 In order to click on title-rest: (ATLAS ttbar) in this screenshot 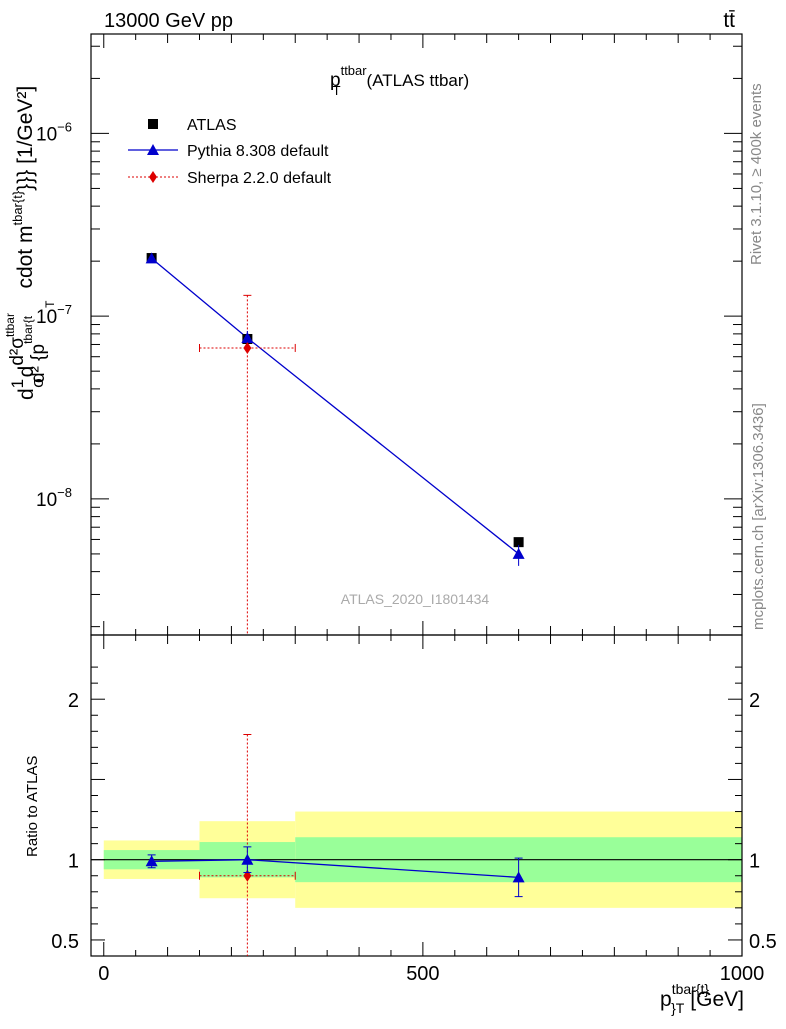, I will do `click(418, 80)`.